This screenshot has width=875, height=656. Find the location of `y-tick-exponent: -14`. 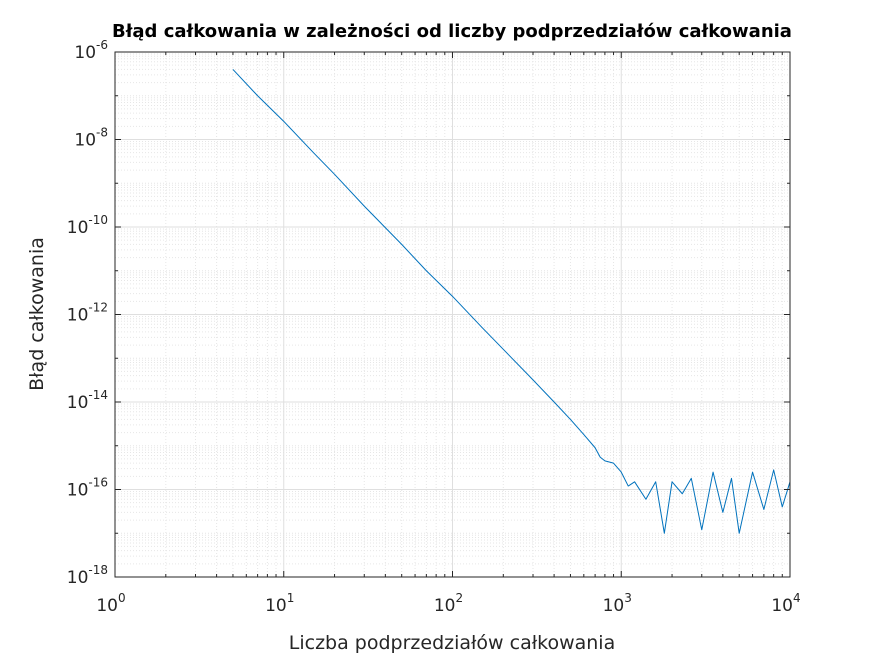

y-tick-exponent: -14 is located at coordinates (98, 395).